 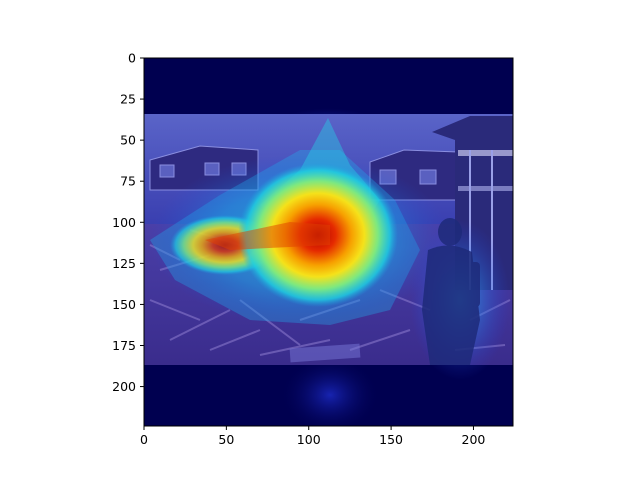 What do you see at coordinates (325, 353) in the screenshot?
I see `debris-board` at bounding box center [325, 353].